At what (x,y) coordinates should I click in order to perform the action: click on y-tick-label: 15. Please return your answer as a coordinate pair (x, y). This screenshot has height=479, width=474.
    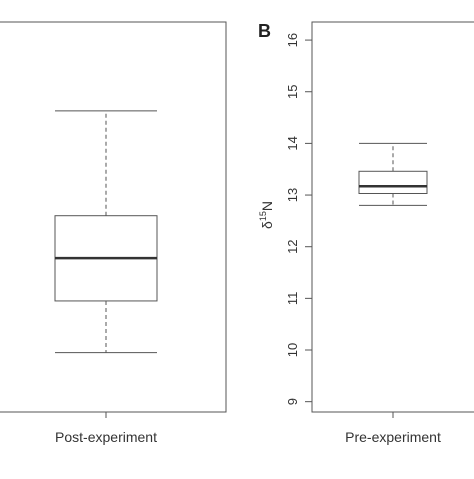
    Looking at the image, I should click on (292, 92).